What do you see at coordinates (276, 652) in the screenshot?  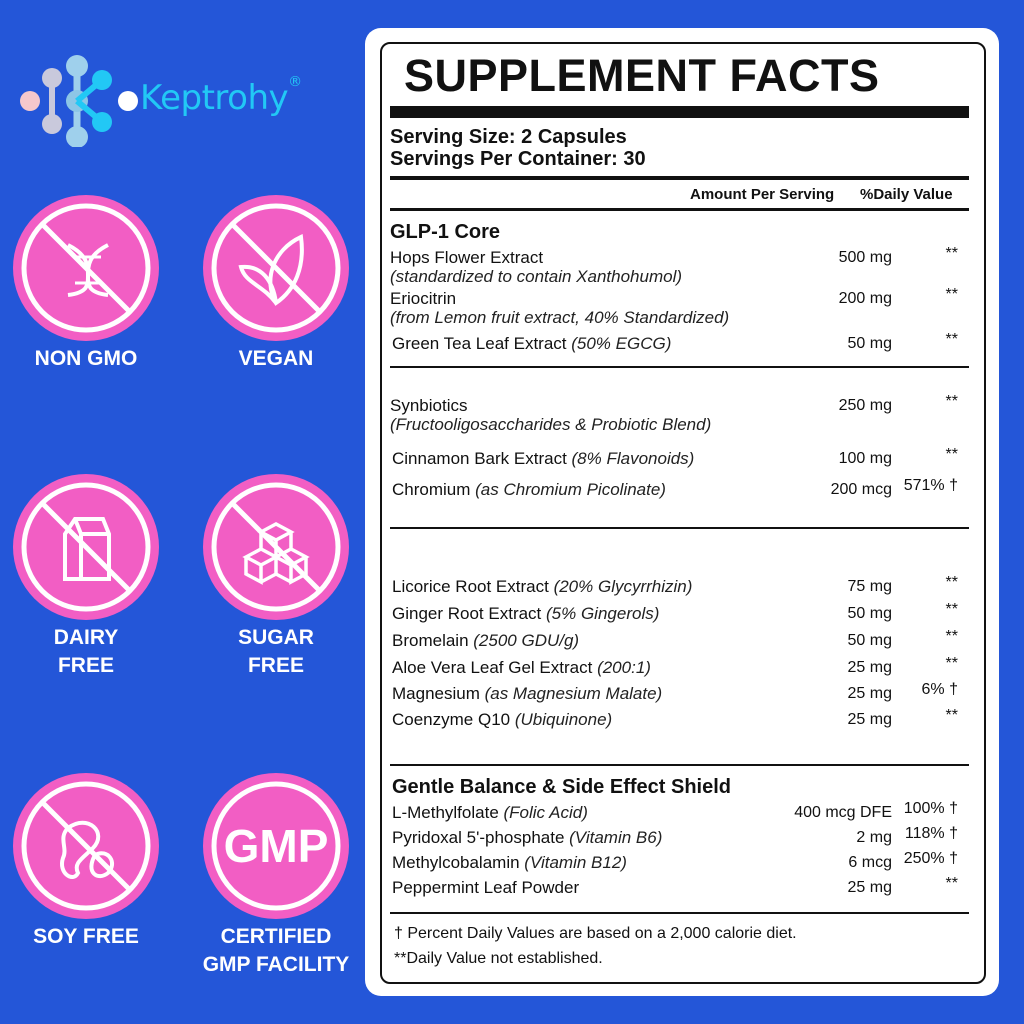 I see `badge-label: SUGAR FREE` at bounding box center [276, 652].